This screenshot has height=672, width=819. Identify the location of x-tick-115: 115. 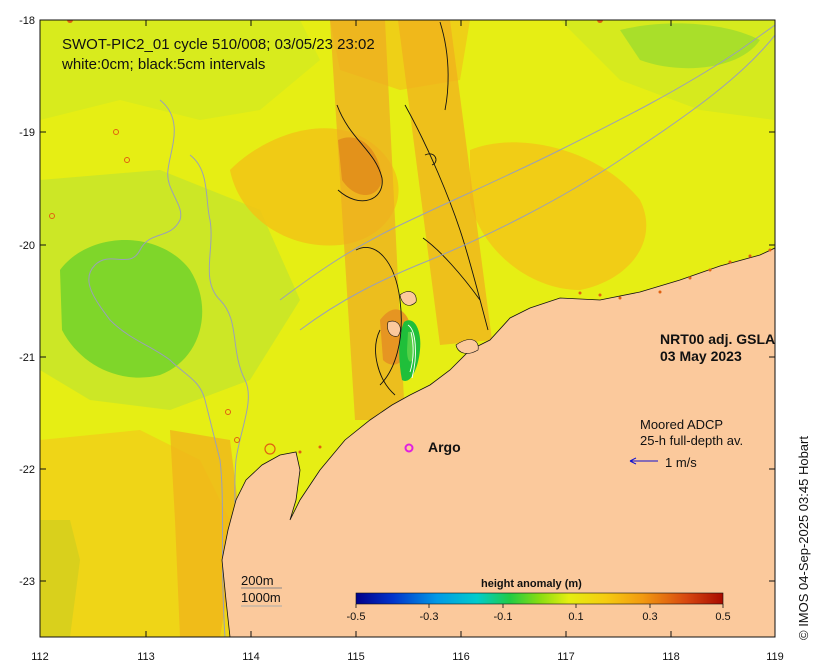
(356, 657).